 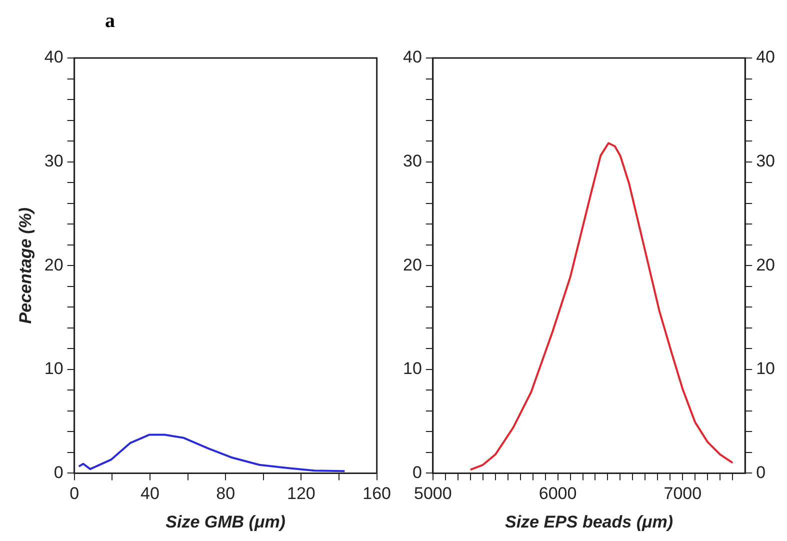 I want to click on x-tick-label: 40, so click(x=150, y=494).